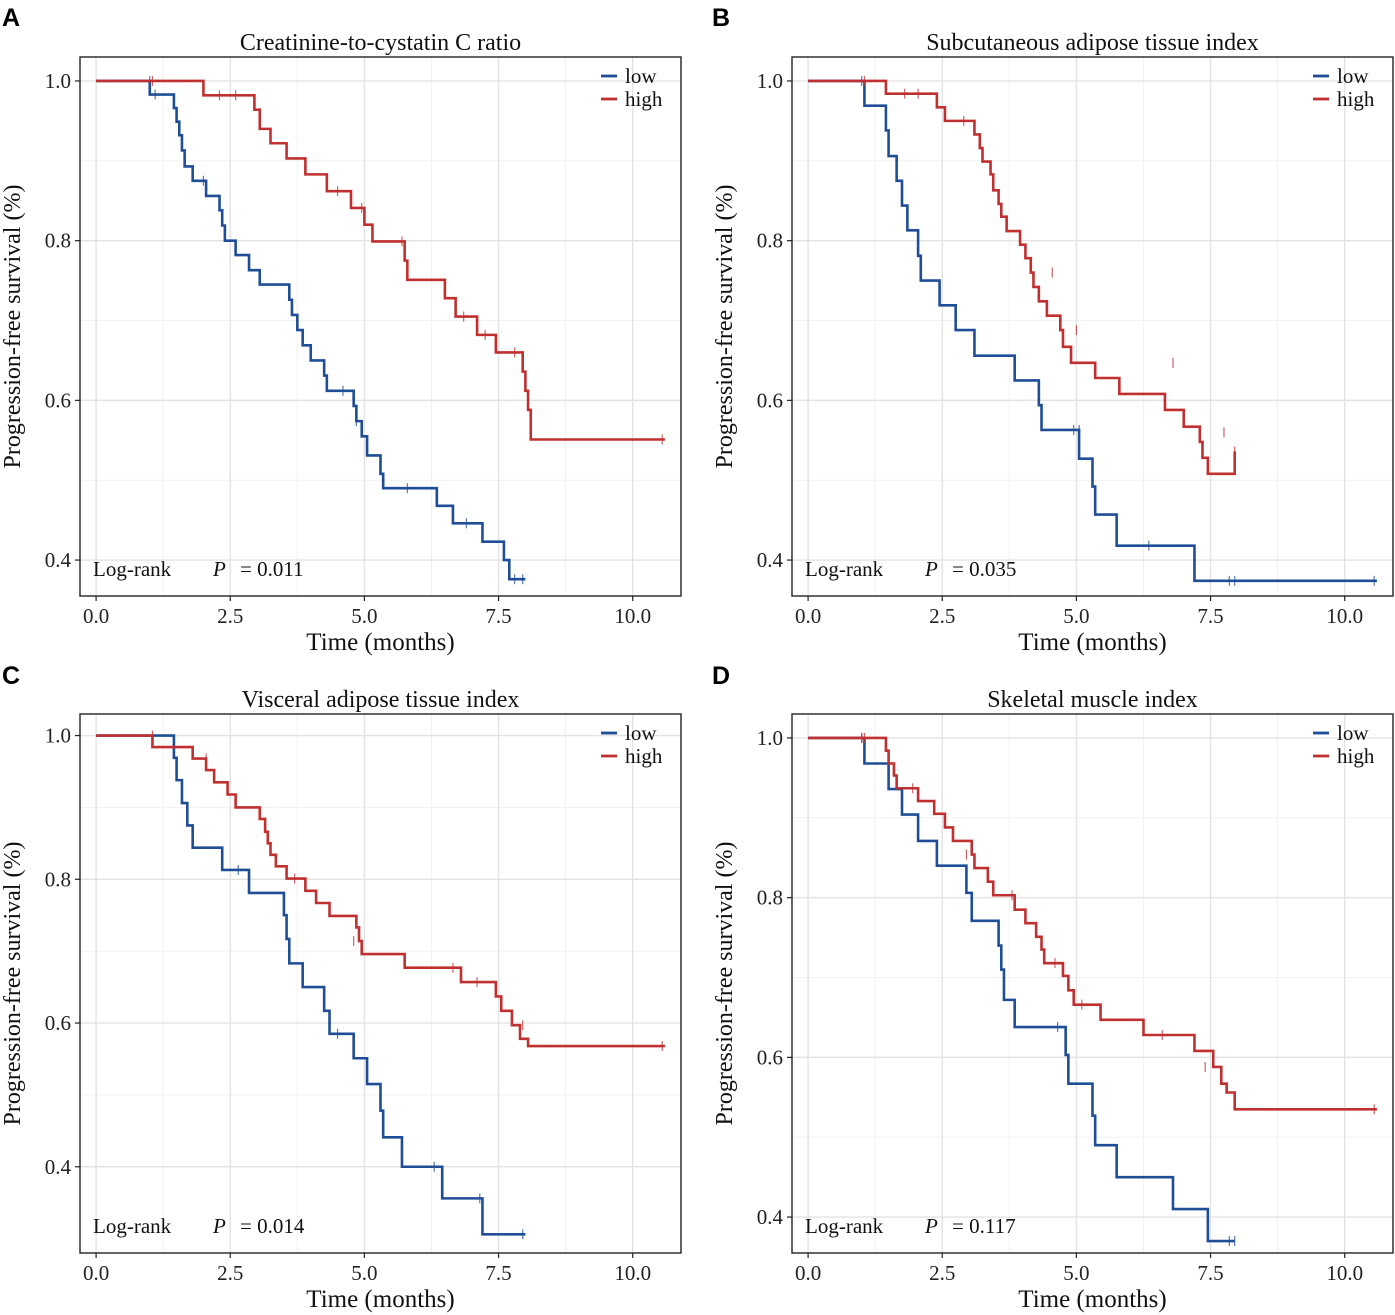 The width and height of the screenshot is (1395, 1315). I want to click on p-value: = 0.011, so click(272, 569).